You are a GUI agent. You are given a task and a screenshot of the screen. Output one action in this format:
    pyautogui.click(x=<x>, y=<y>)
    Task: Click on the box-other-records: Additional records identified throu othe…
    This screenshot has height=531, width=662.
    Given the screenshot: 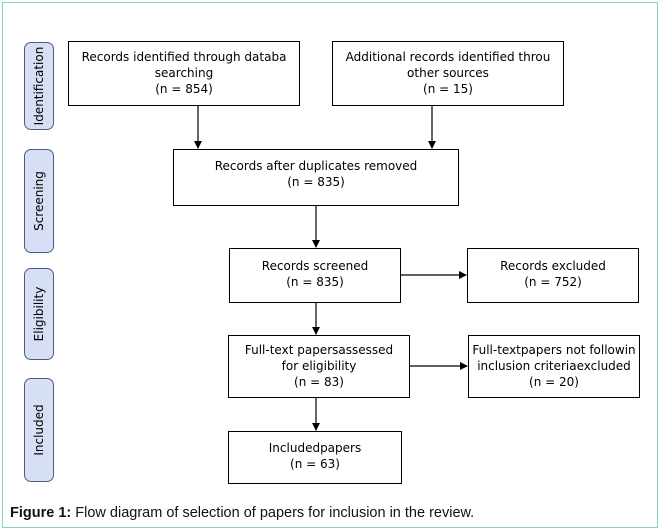 What is the action you would take?
    pyautogui.click(x=448, y=73)
    